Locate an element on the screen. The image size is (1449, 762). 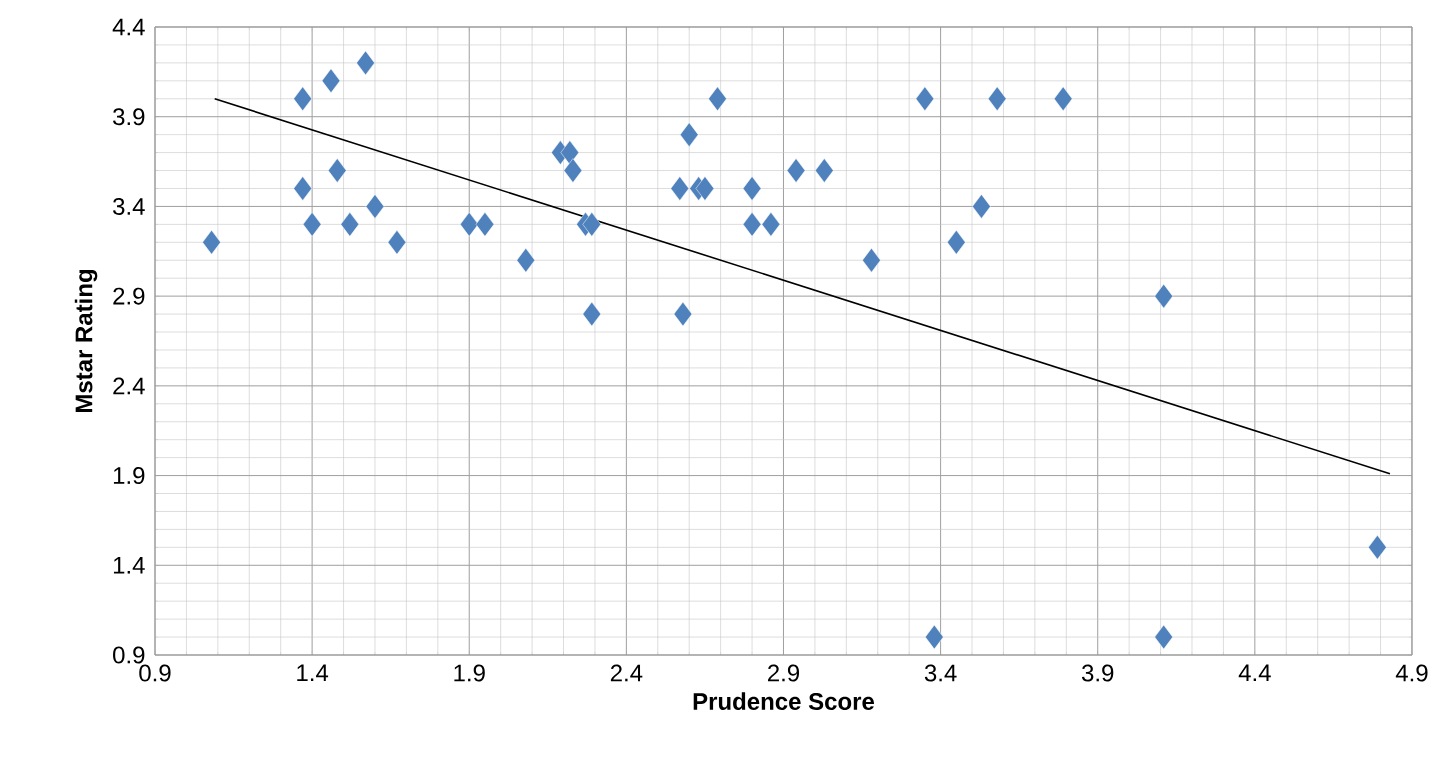
x-tick-label: 1.9 is located at coordinates (469, 673).